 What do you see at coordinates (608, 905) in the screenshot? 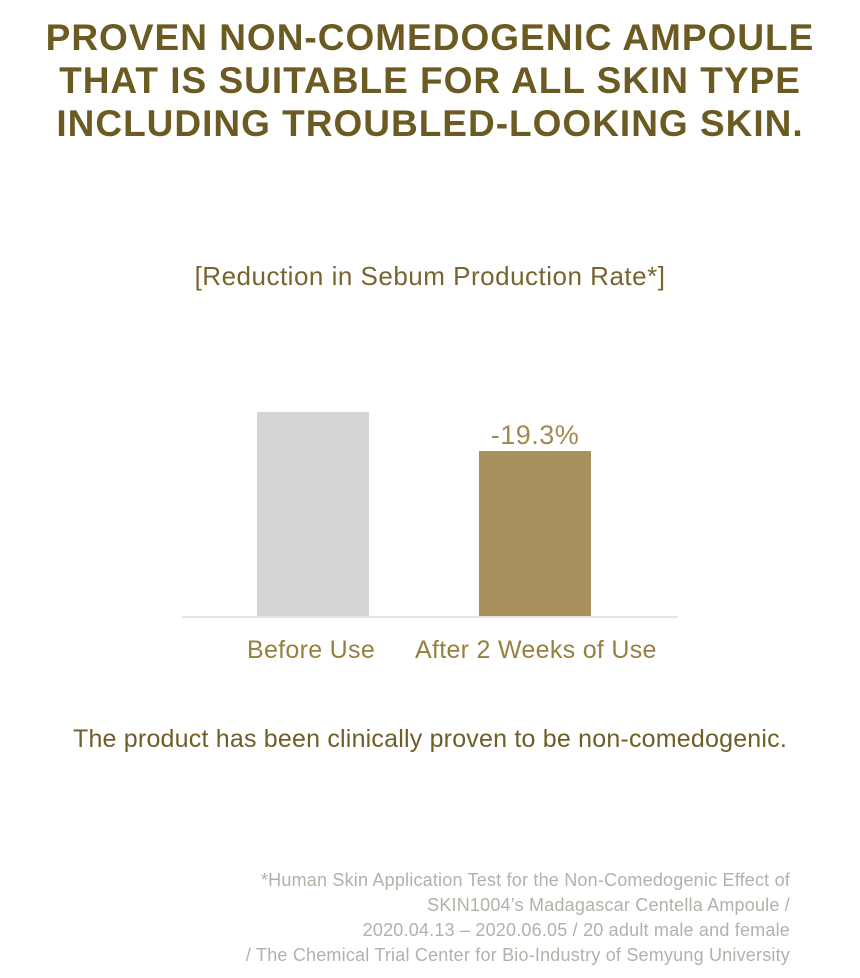
I see `footnote-line-2: SKIN1004’s Madagascar Centella Ampoule /` at bounding box center [608, 905].